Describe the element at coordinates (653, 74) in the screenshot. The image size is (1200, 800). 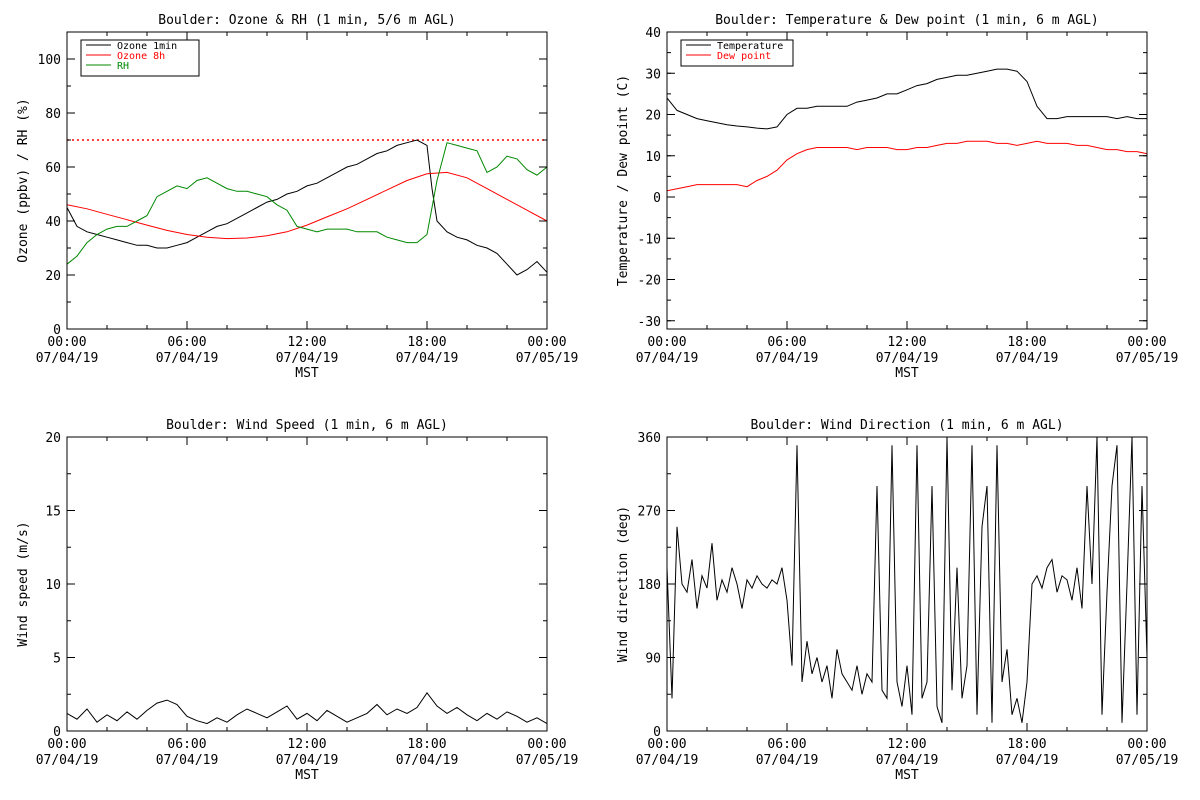
I see `y-tick-label: 30` at that location.